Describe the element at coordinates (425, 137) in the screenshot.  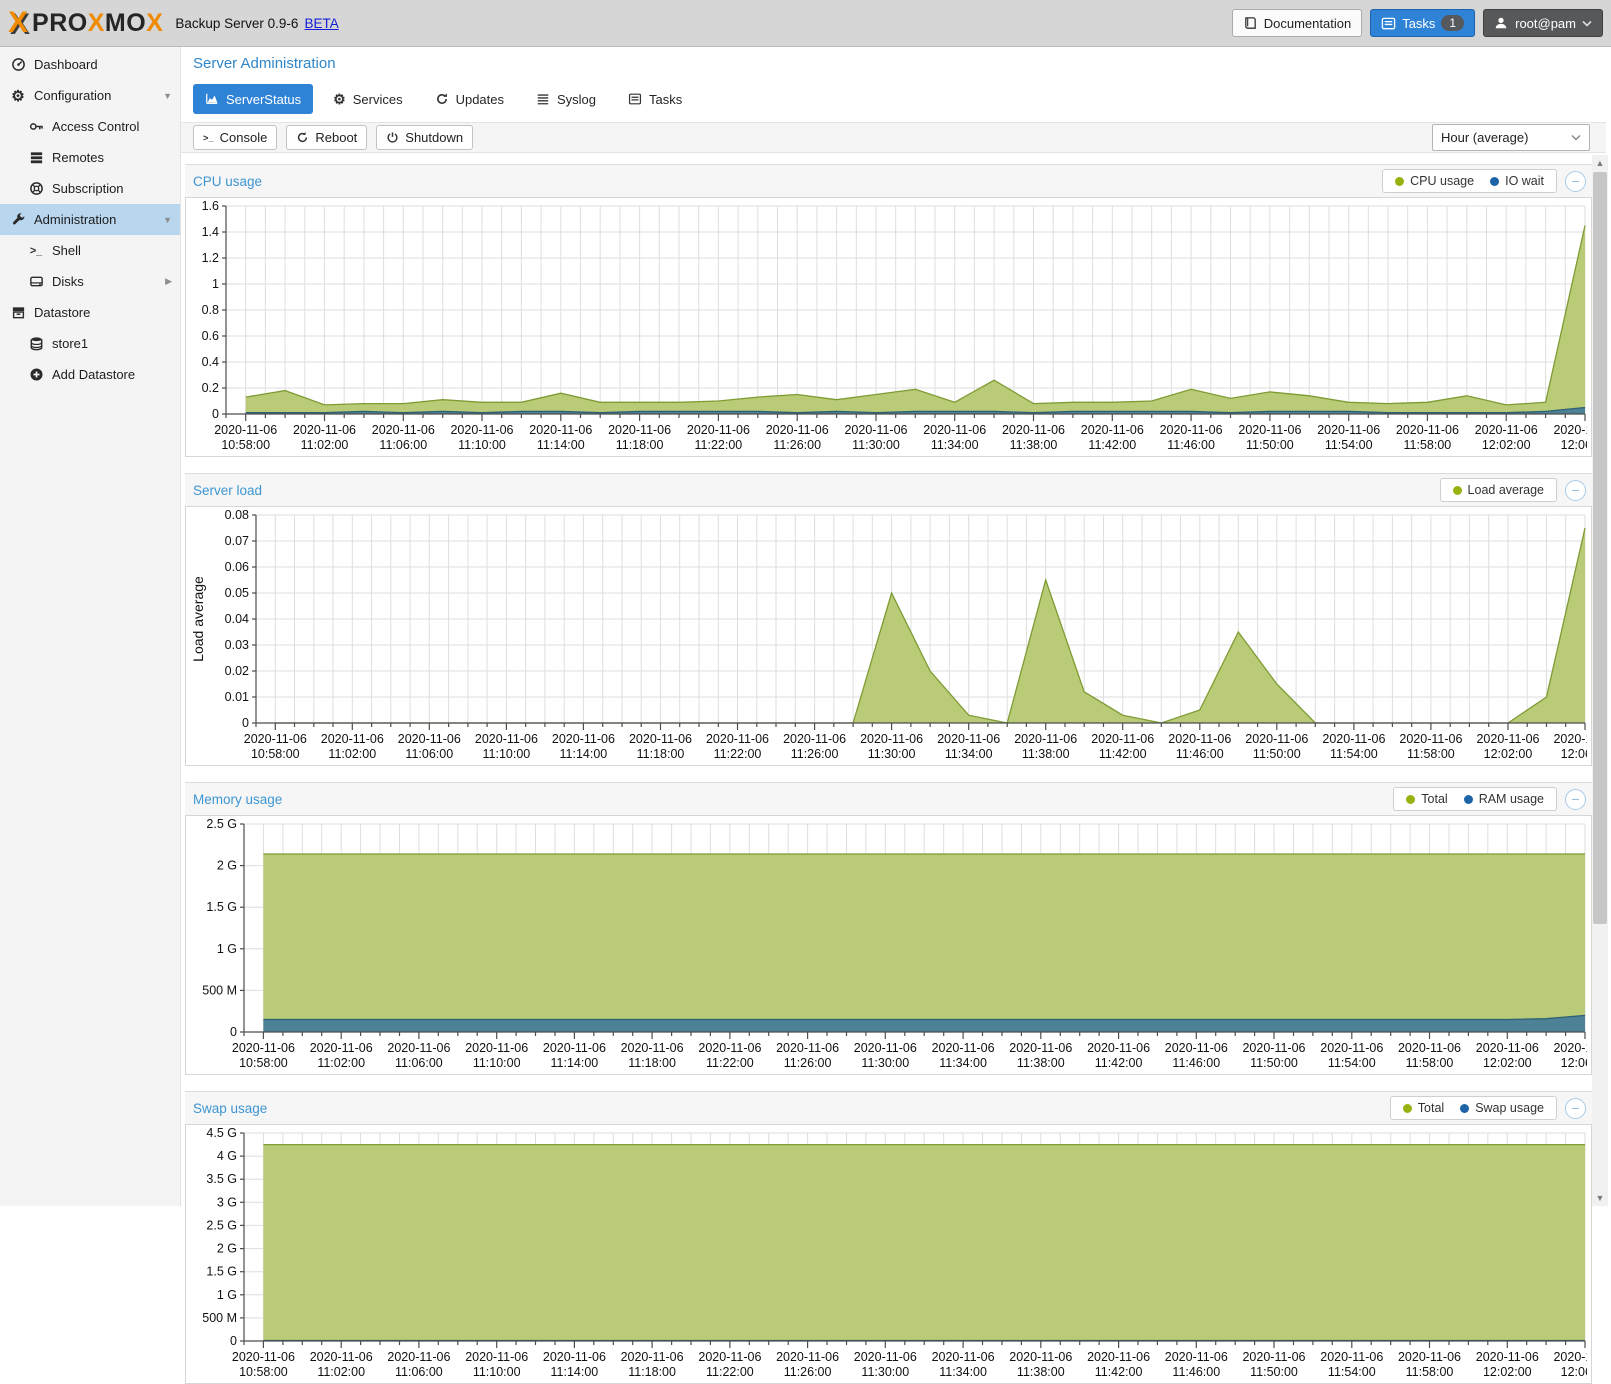
I see `shutdown-button: Shutdown` at that location.